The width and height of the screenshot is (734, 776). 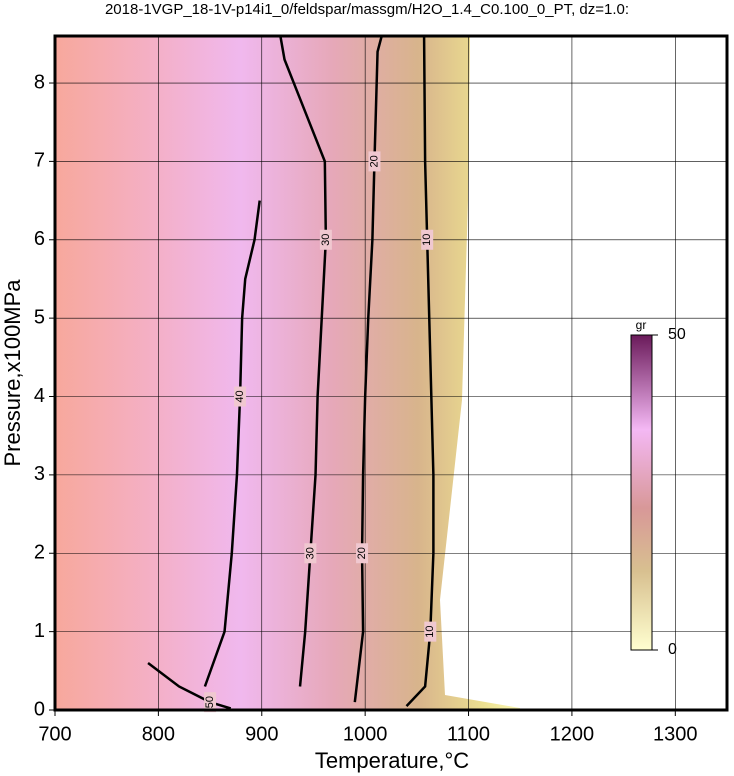 What do you see at coordinates (675, 734) in the screenshot?
I see `x-tick-label: 1300` at bounding box center [675, 734].